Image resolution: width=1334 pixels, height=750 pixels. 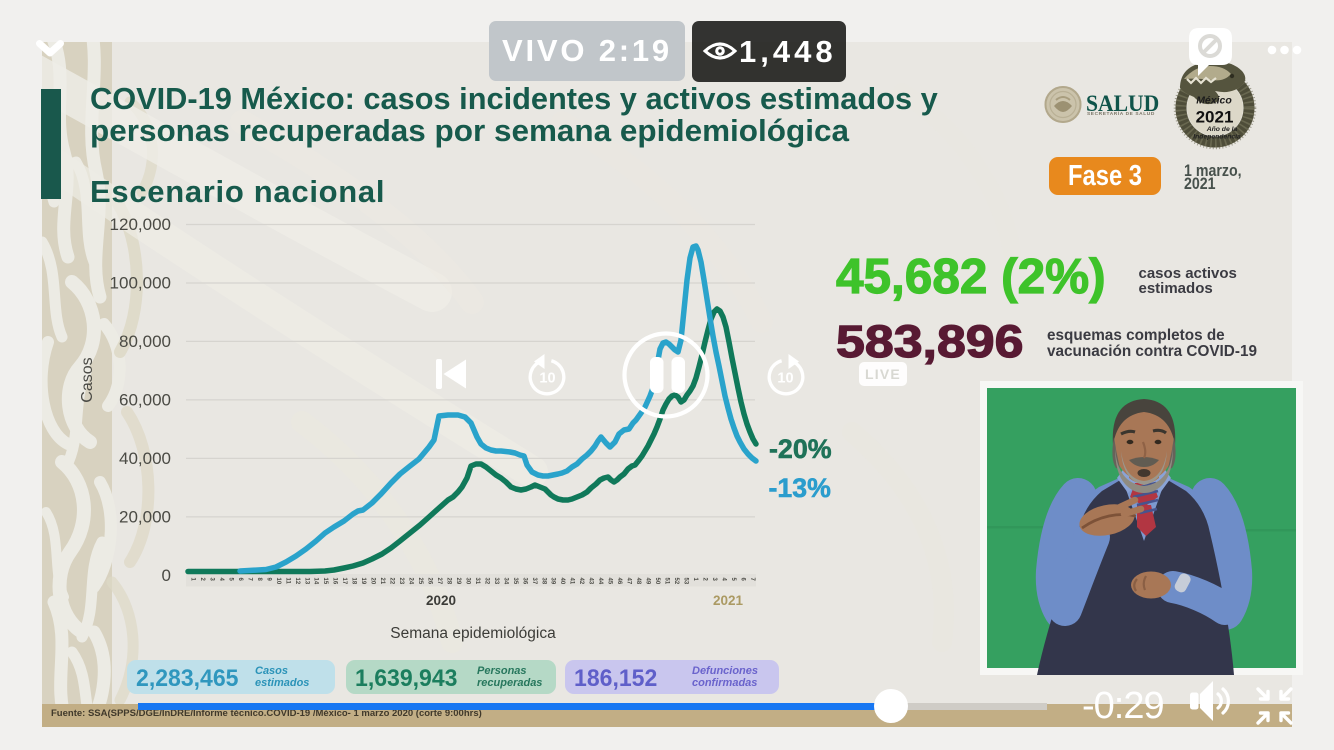 I want to click on svg-text: 100,000, so click(x=140, y=283).